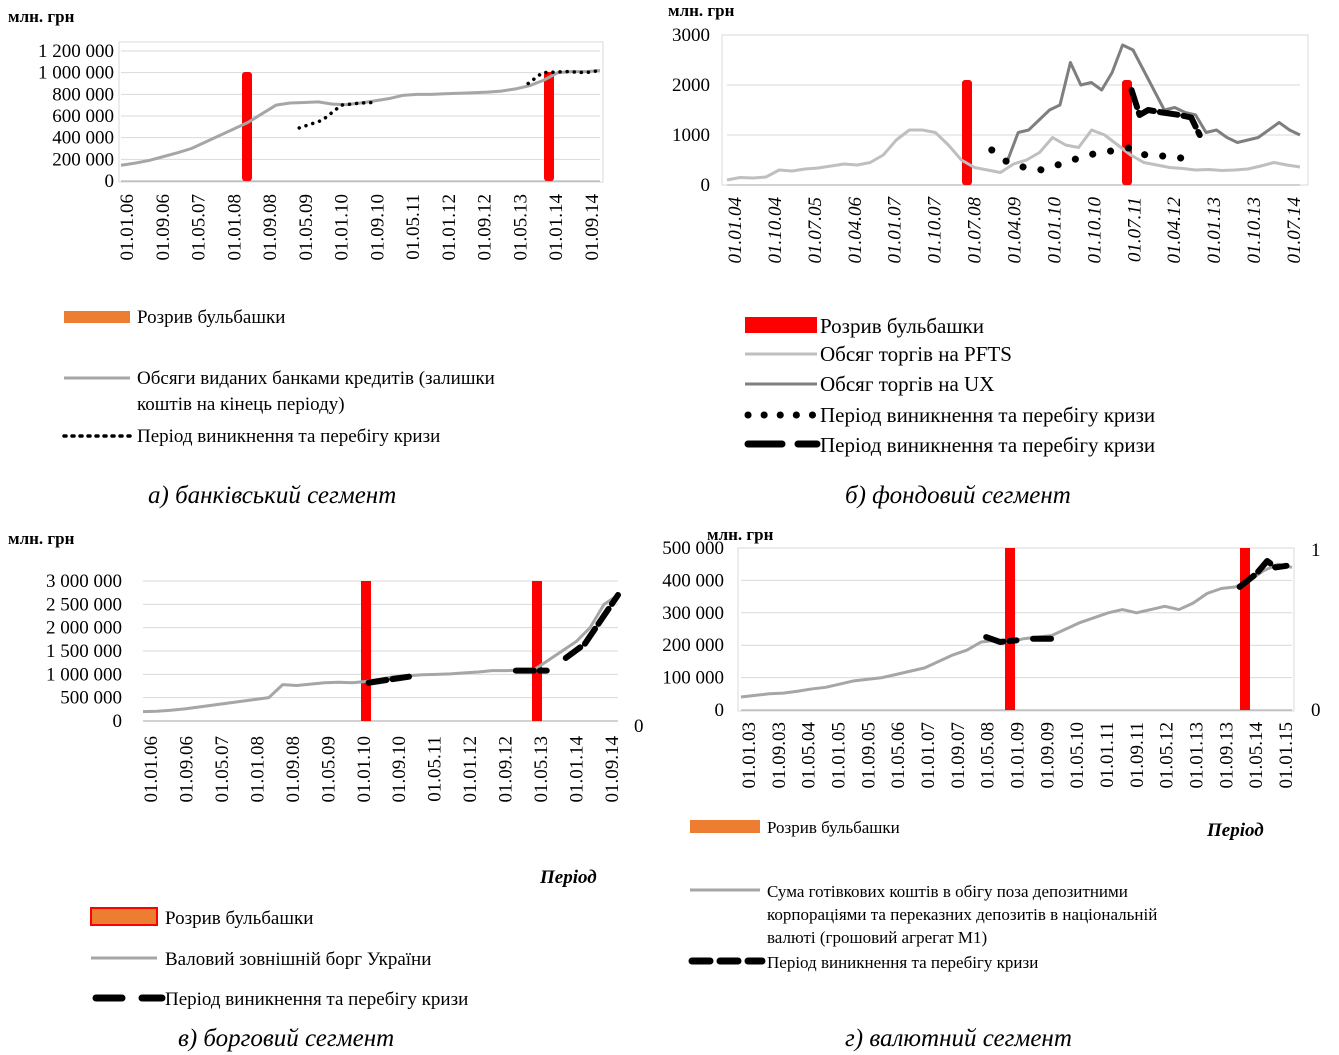  I want to click on x-tick-label: 01.01.08, so click(257, 769).